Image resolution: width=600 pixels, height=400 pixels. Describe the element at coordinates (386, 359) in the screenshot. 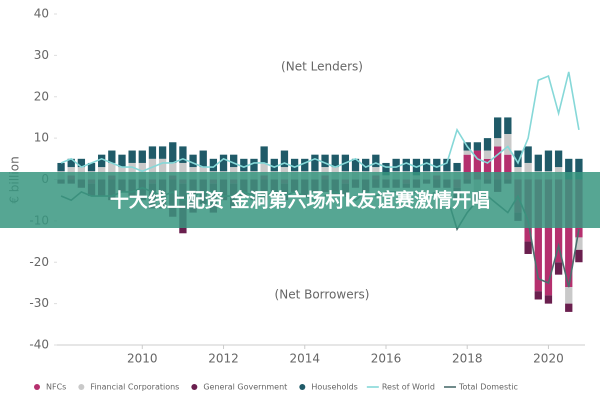

I see `x-tick-label: 2016` at that location.